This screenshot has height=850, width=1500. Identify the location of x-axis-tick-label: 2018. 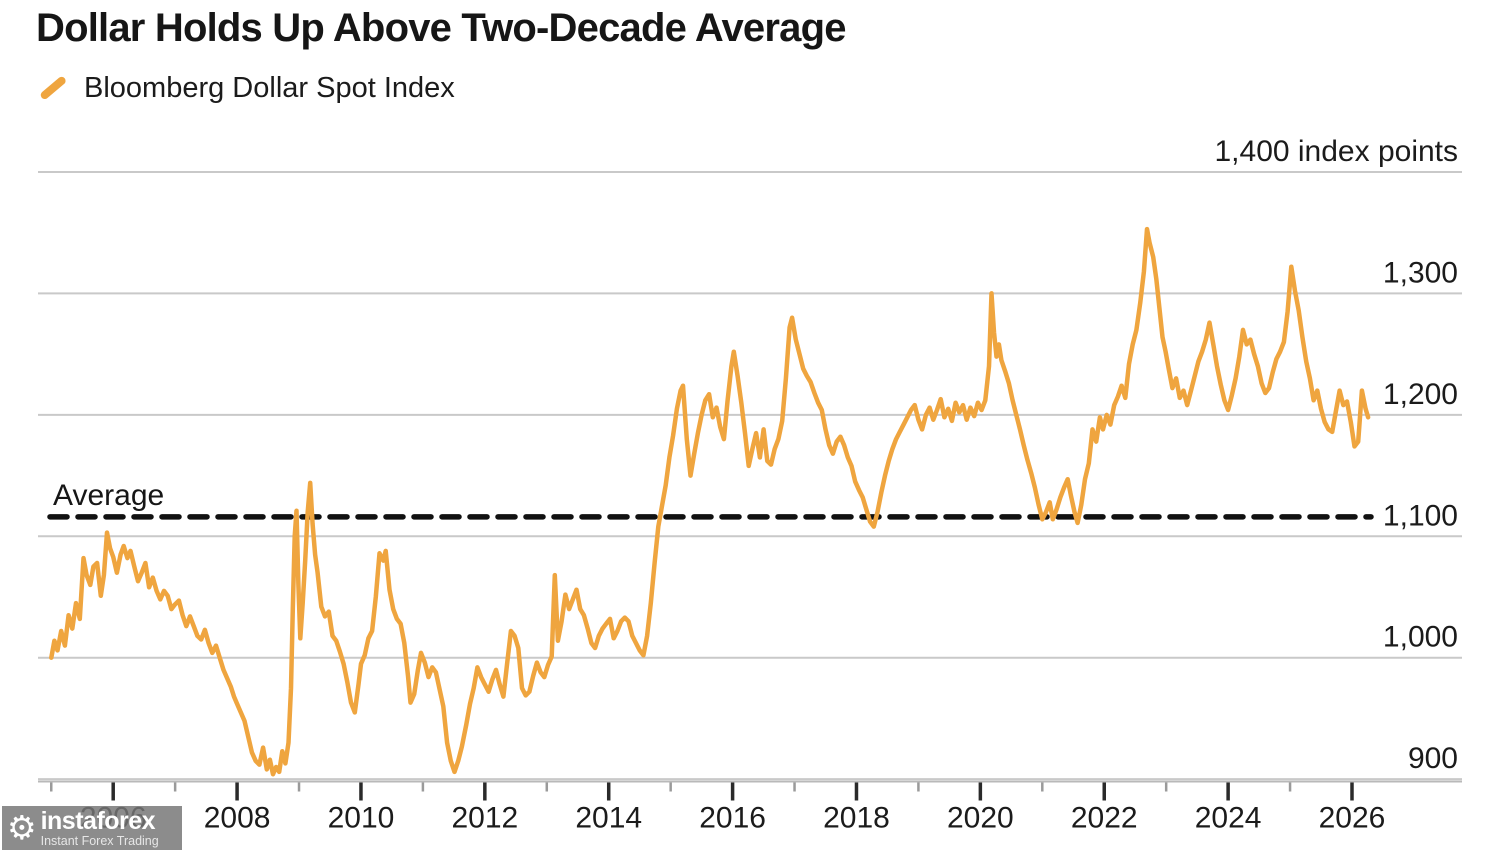
(856, 818).